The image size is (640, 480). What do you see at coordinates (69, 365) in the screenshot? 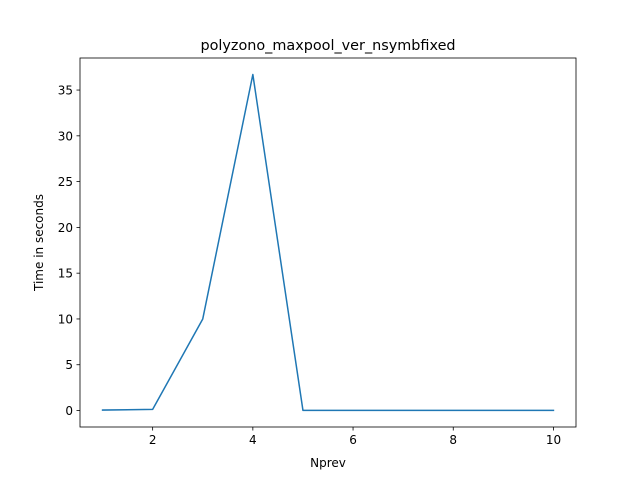
I see `y-tick-label: 5` at bounding box center [69, 365].